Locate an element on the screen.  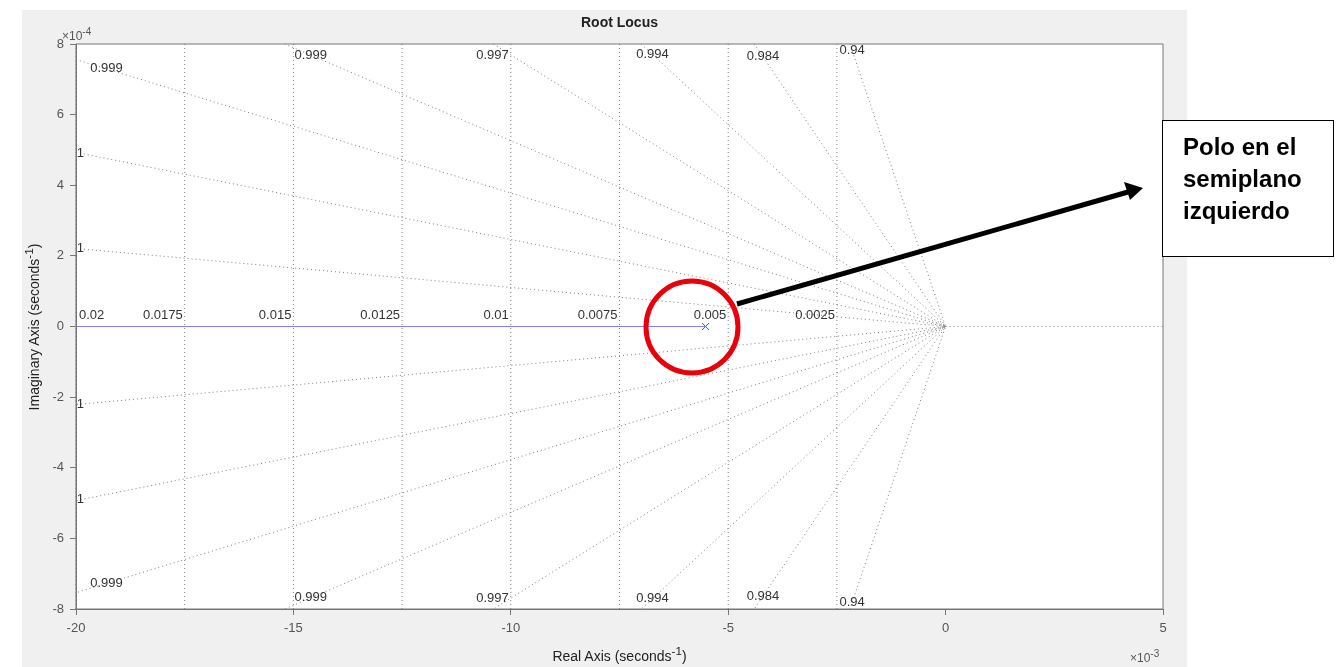
y-tick-label: 8 is located at coordinates (60, 43).